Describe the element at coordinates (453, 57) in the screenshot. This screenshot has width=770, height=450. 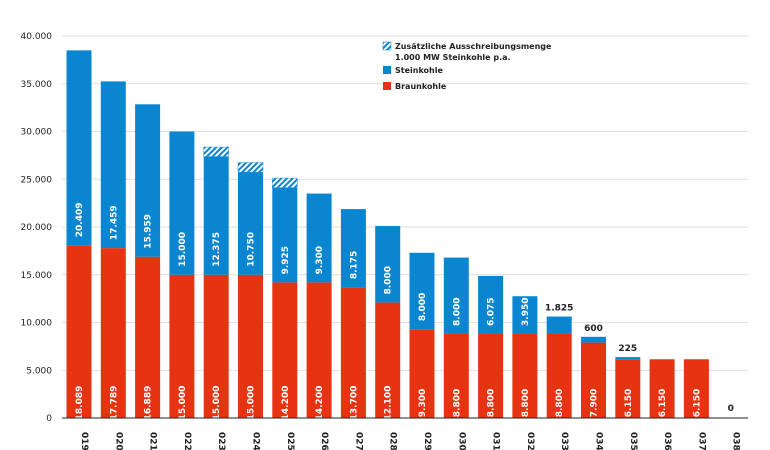
I see `legend-label-zusaetzliche-menge-sub: 1.000 MW Steinkohle p.a.` at that location.